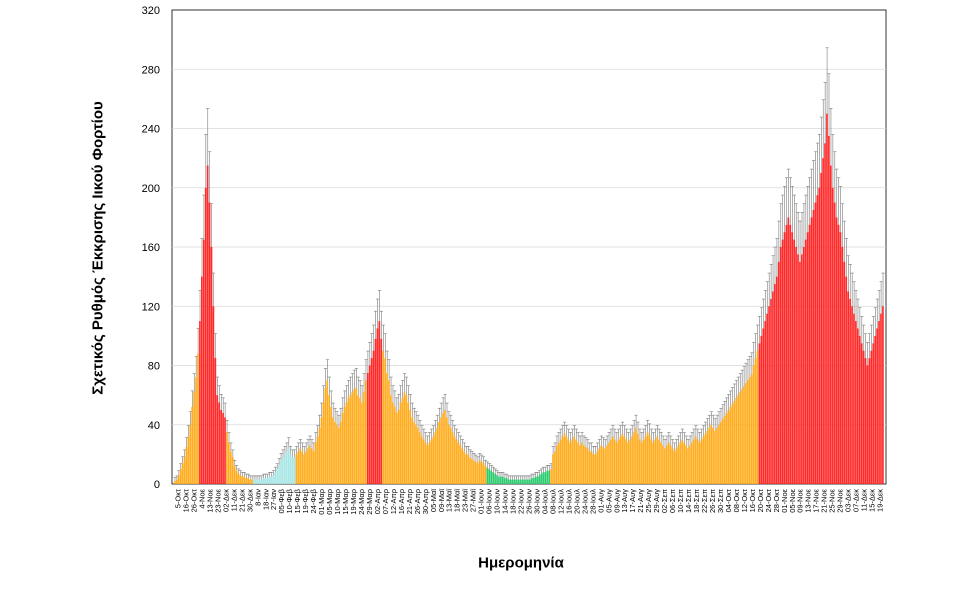 Image resolution: width=960 pixels, height=600 pixels. What do you see at coordinates (385, 501) in the screenshot?
I see `x-tick-label: 07-Απρ` at bounding box center [385, 501].